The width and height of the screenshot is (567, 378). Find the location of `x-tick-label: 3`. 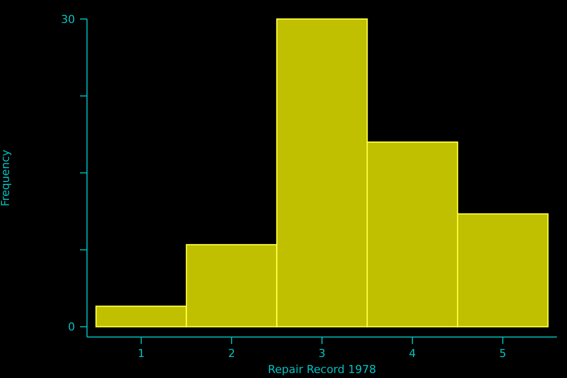

x-tick-label: 3 is located at coordinates (322, 353).